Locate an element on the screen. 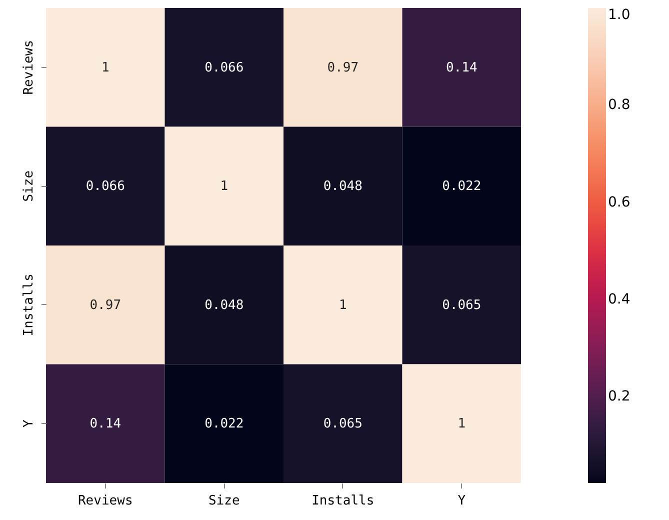  y-tick-label: Installs is located at coordinates (29, 305).